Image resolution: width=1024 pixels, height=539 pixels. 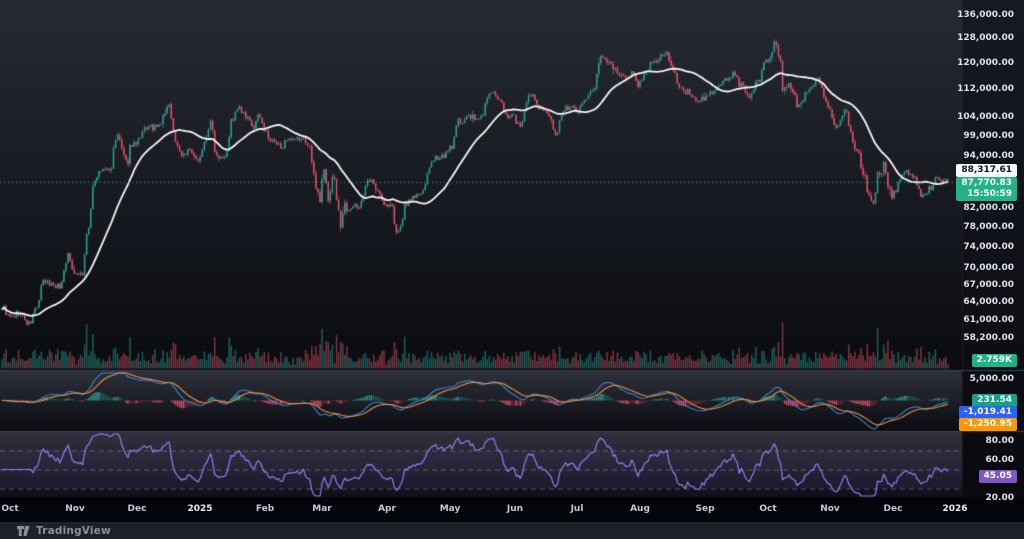 What do you see at coordinates (985, 88) in the screenshot?
I see `price-tick: 112,000.00` at bounding box center [985, 88].